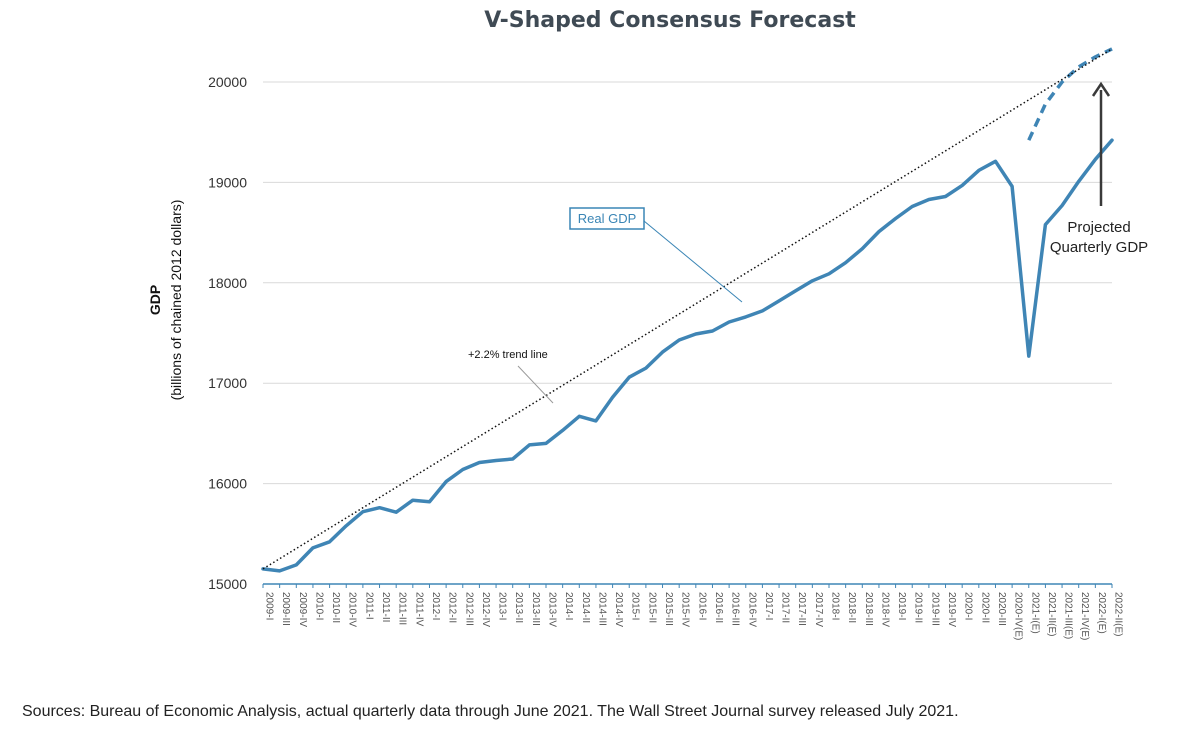  I want to click on x-tick-label: 2012-III, so click(468, 609).